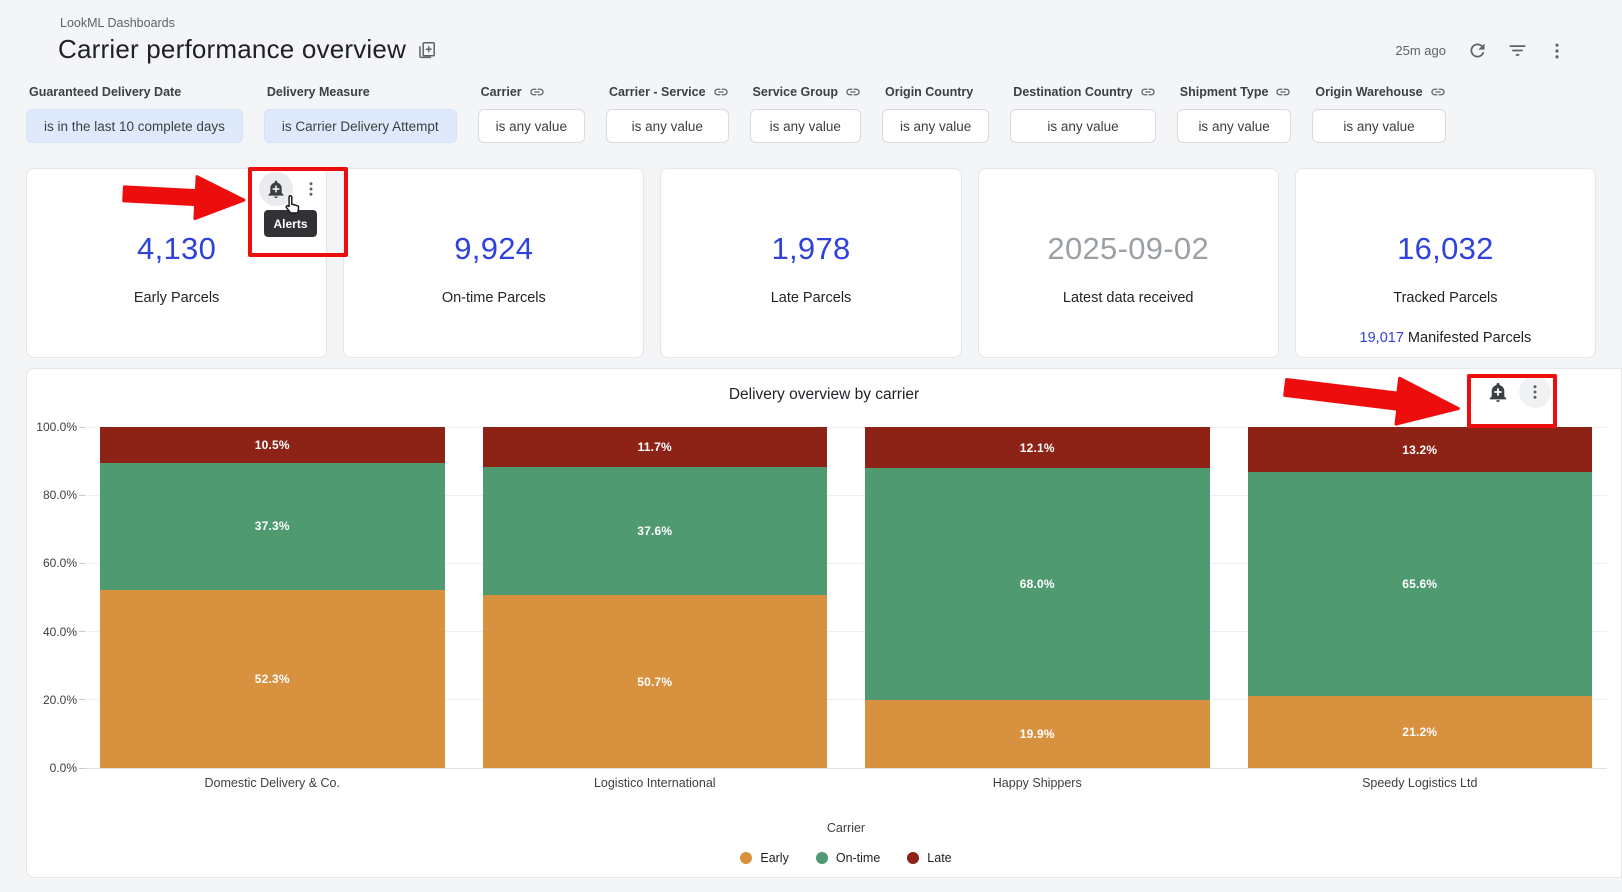 The width and height of the screenshot is (1622, 892). Describe the element at coordinates (939, 858) in the screenshot. I see `legend-label-late: Late` at that location.